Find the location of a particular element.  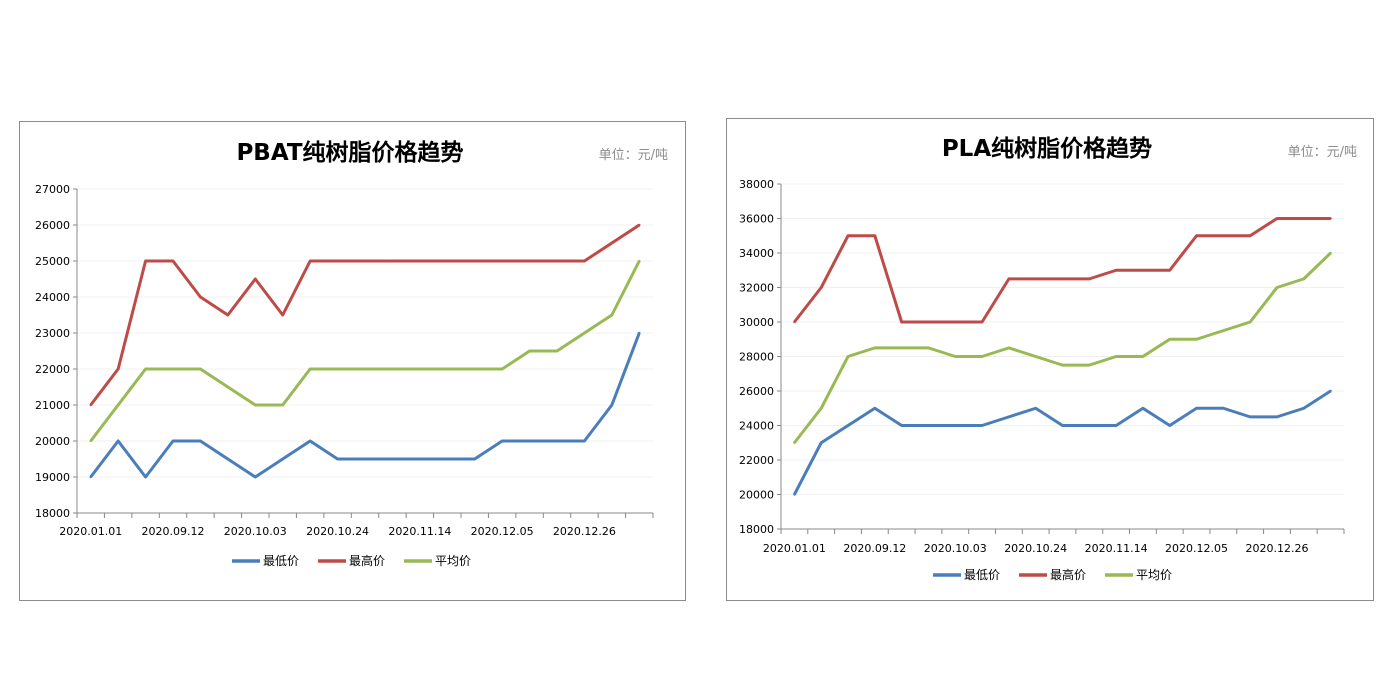

x-tick-label: 2020.01.01 is located at coordinates (794, 548).